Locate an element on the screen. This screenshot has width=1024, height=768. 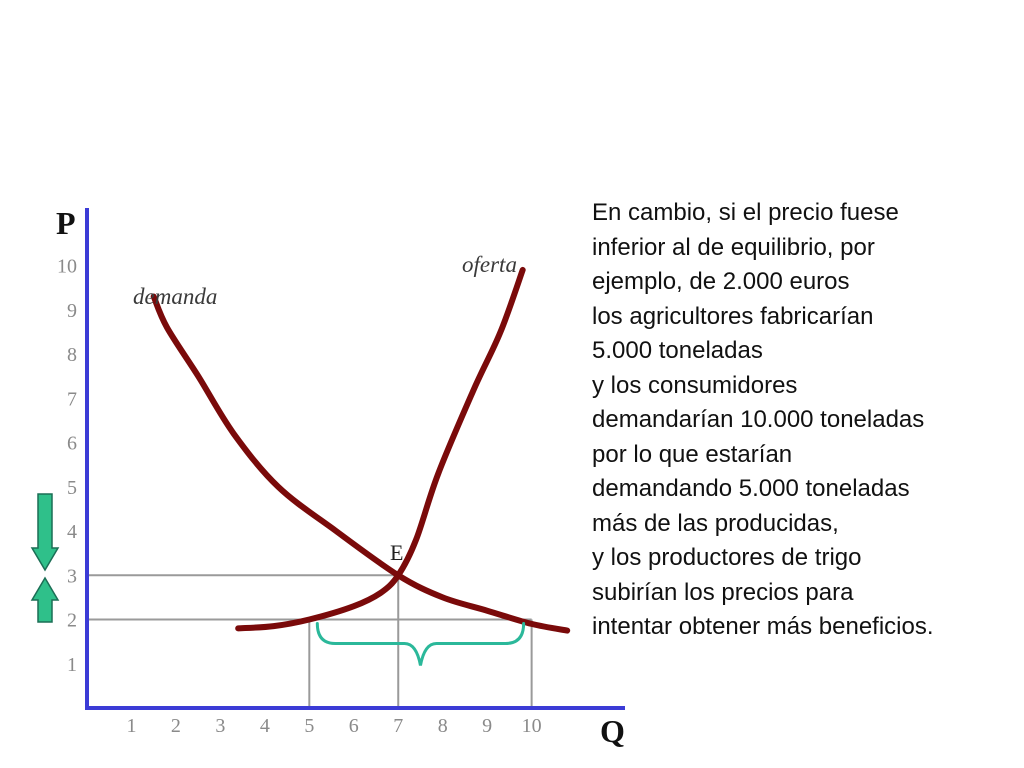
y-tick-label: 10 is located at coordinates (67, 267).